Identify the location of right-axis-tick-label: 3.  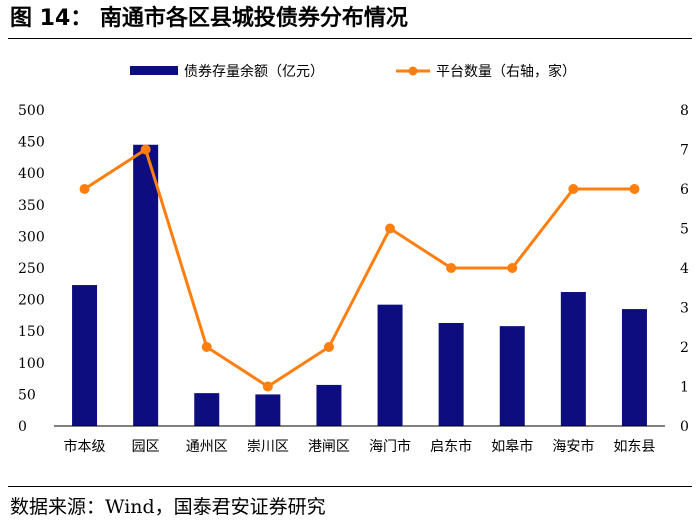
(684, 309).